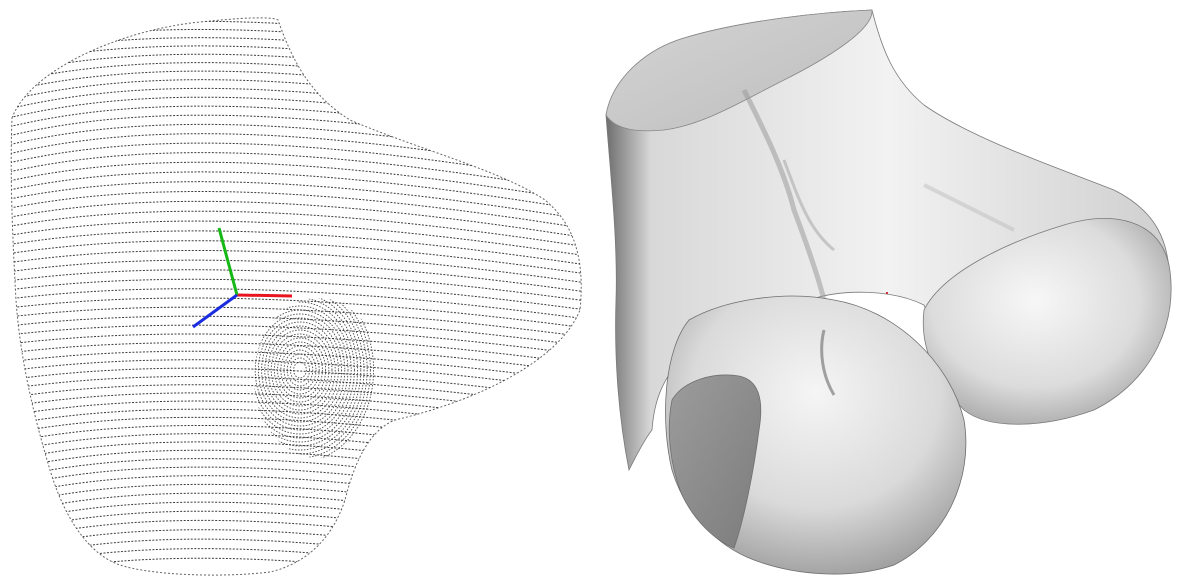  I want to click on lateral-condyle-surface, so click(1047, 321).